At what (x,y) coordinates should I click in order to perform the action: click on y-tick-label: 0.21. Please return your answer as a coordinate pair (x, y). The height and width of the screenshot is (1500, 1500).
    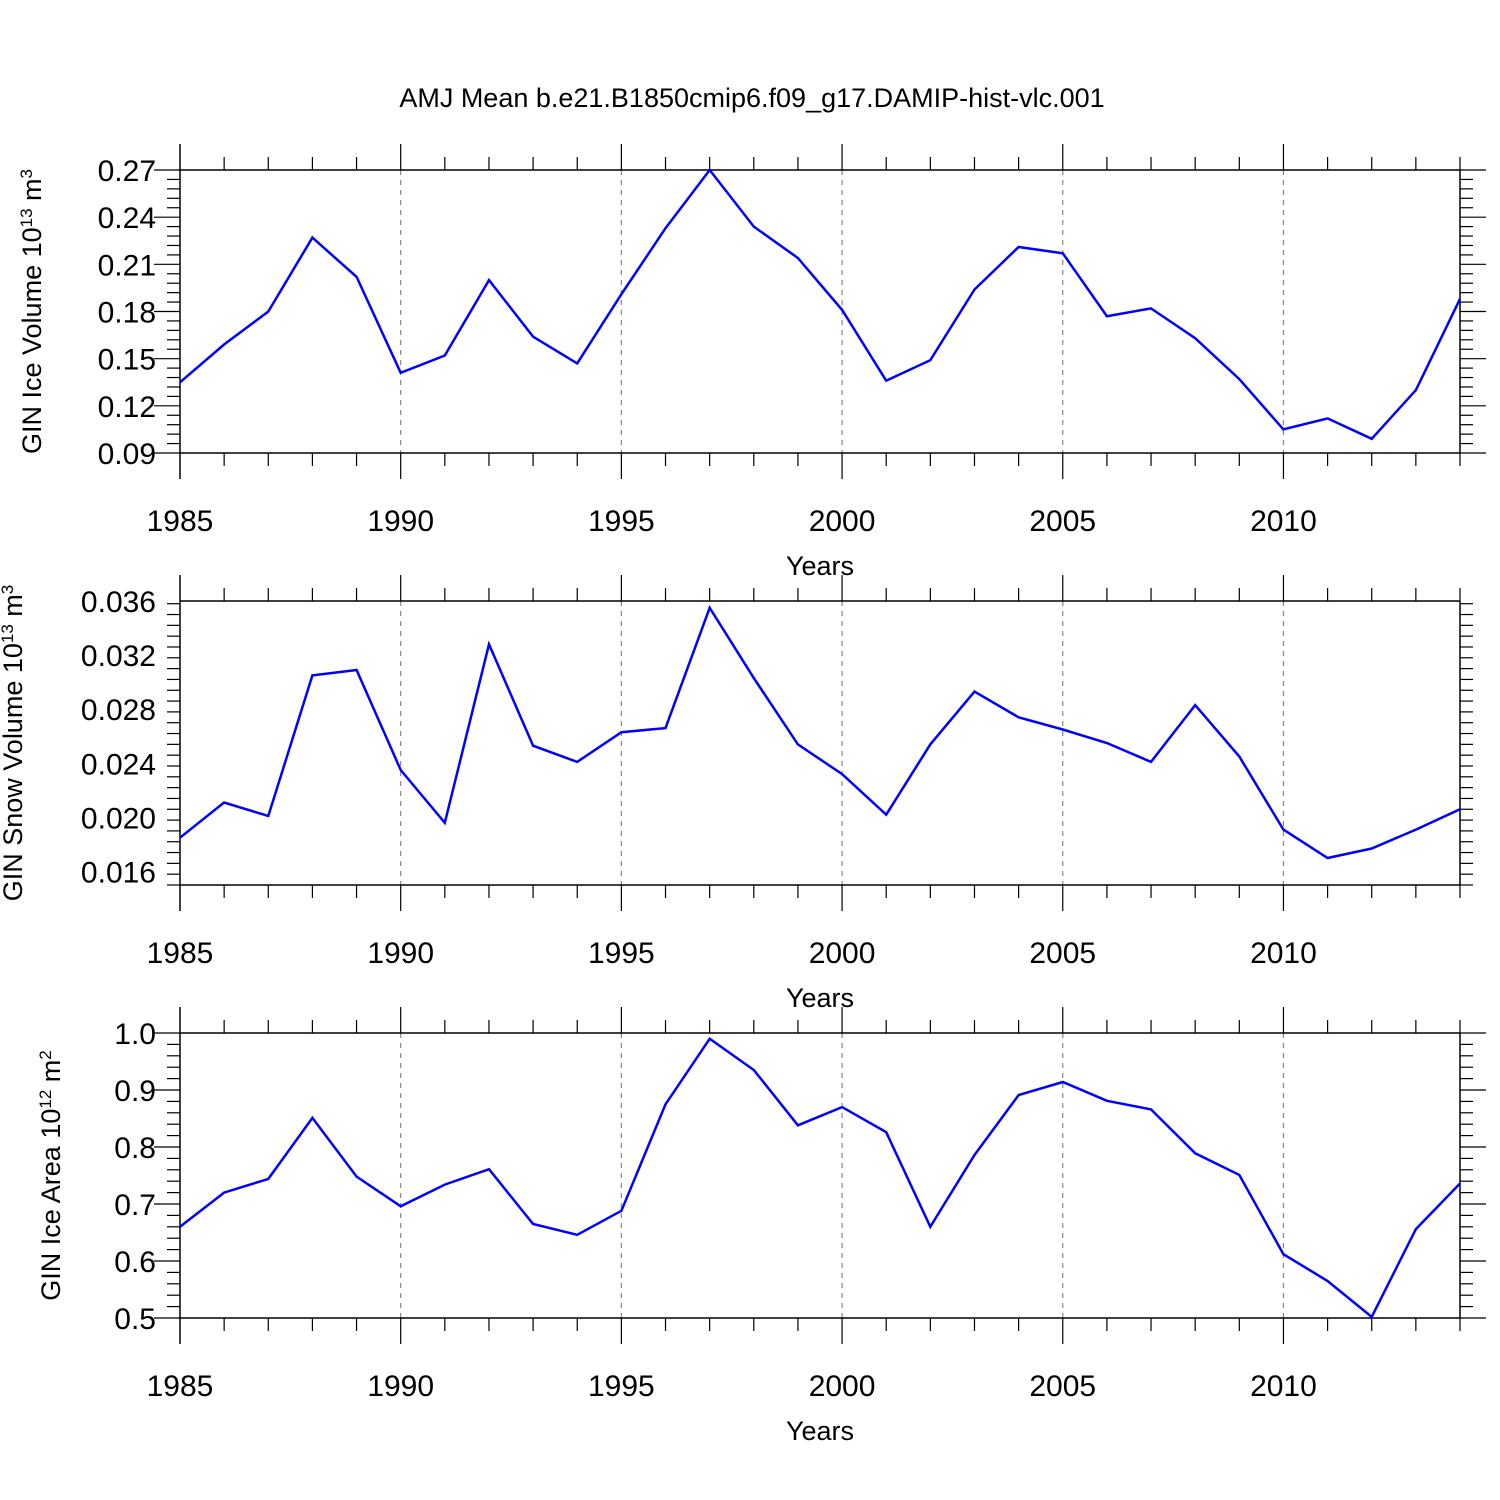
    Looking at the image, I should click on (127, 265).